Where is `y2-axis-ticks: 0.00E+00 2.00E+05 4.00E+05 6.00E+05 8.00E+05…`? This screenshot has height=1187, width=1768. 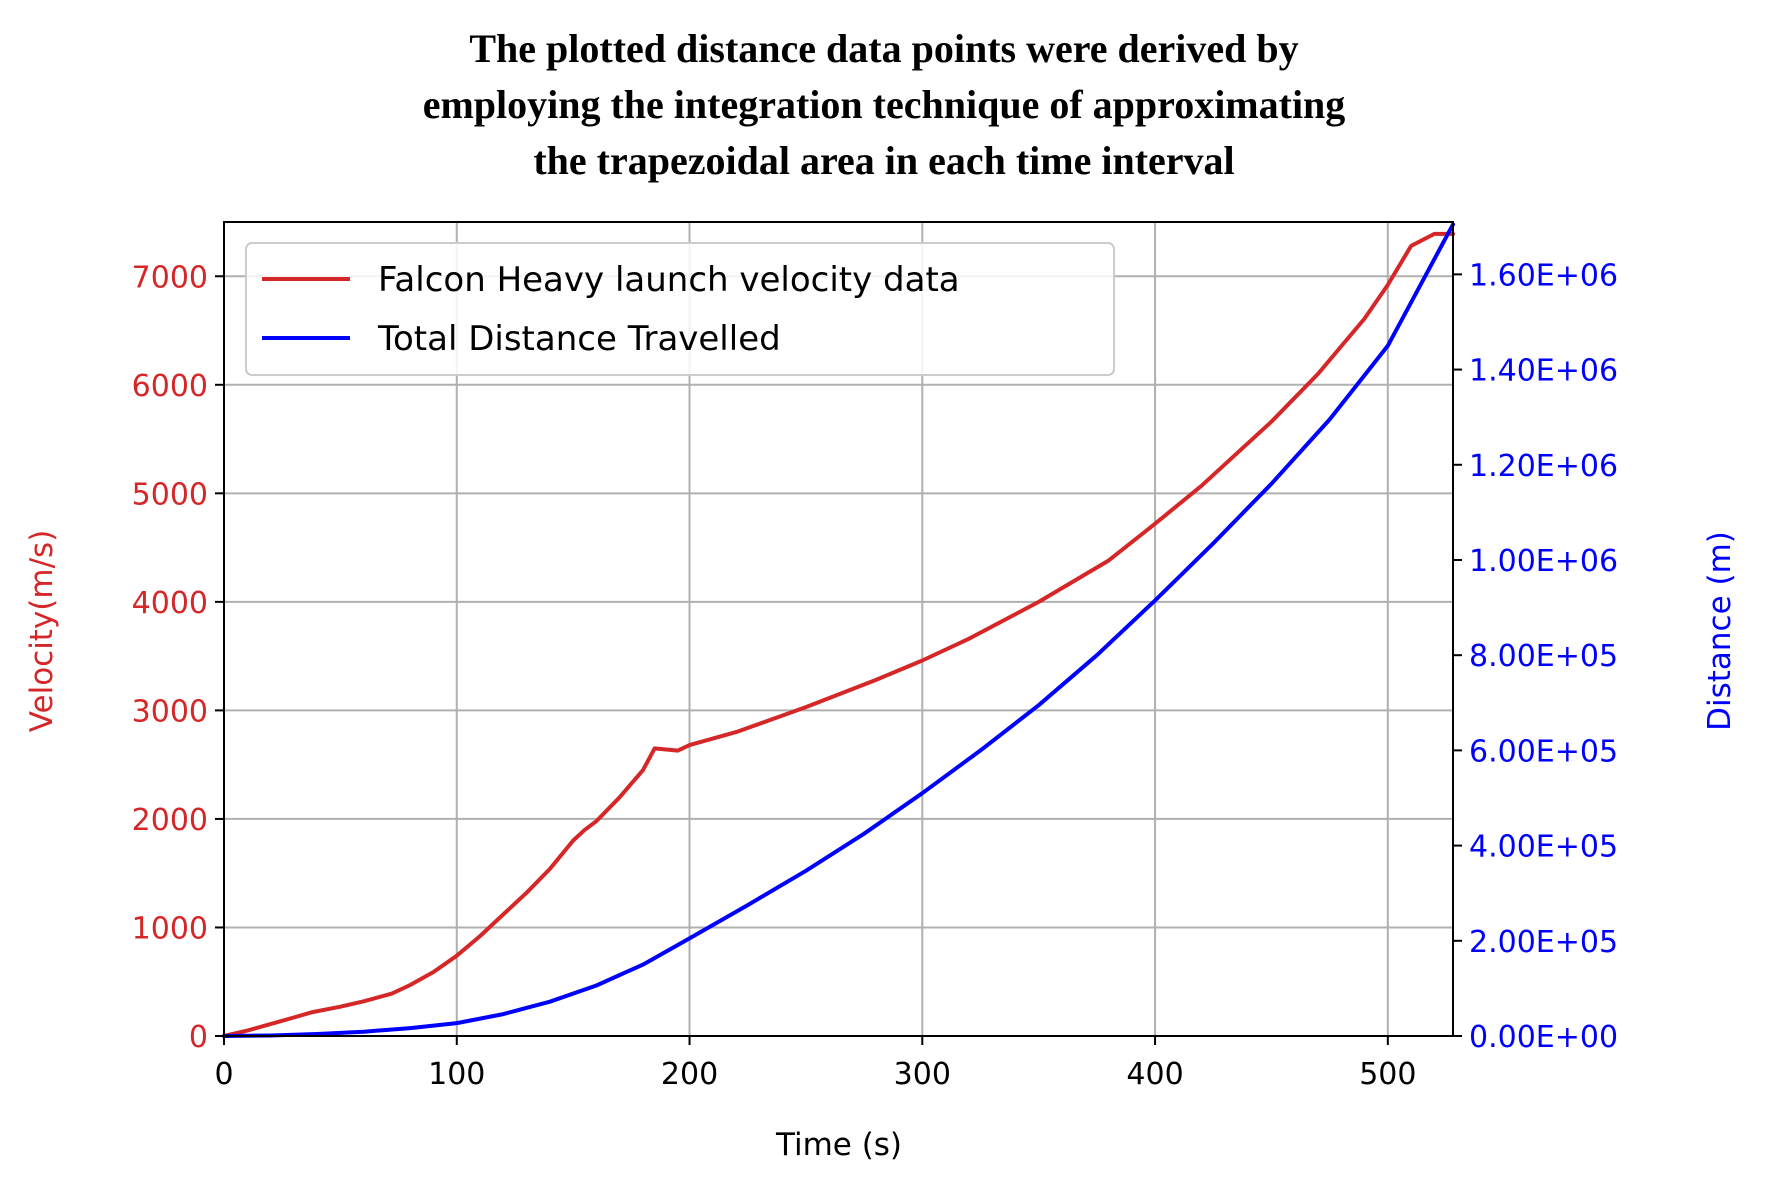
y2-axis-ticks: 0.00E+00 2.00E+05 4.00E+05 6.00E+05 8.00E+05… is located at coordinates (1535, 656).